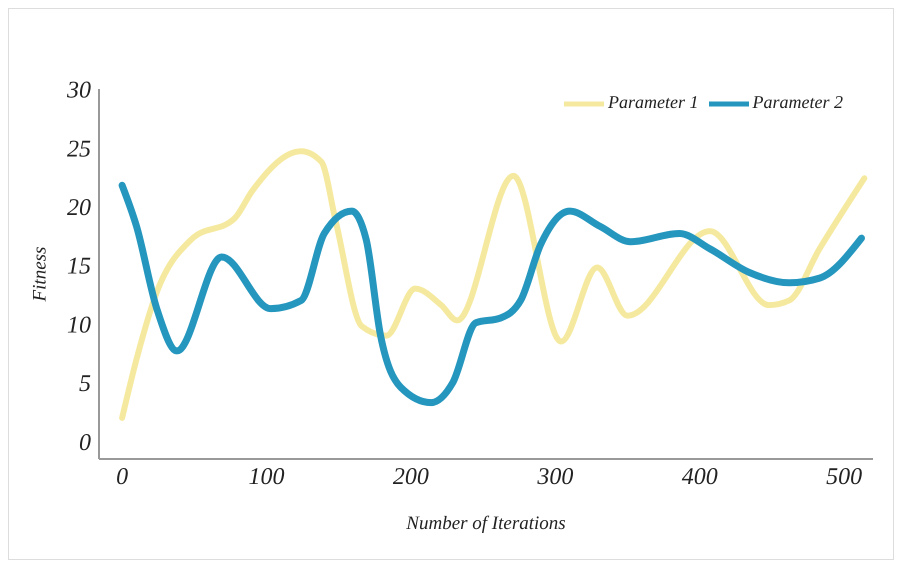 This screenshot has height=568, width=902. Describe the element at coordinates (844, 477) in the screenshot. I see `x-tick-label: 500` at that location.